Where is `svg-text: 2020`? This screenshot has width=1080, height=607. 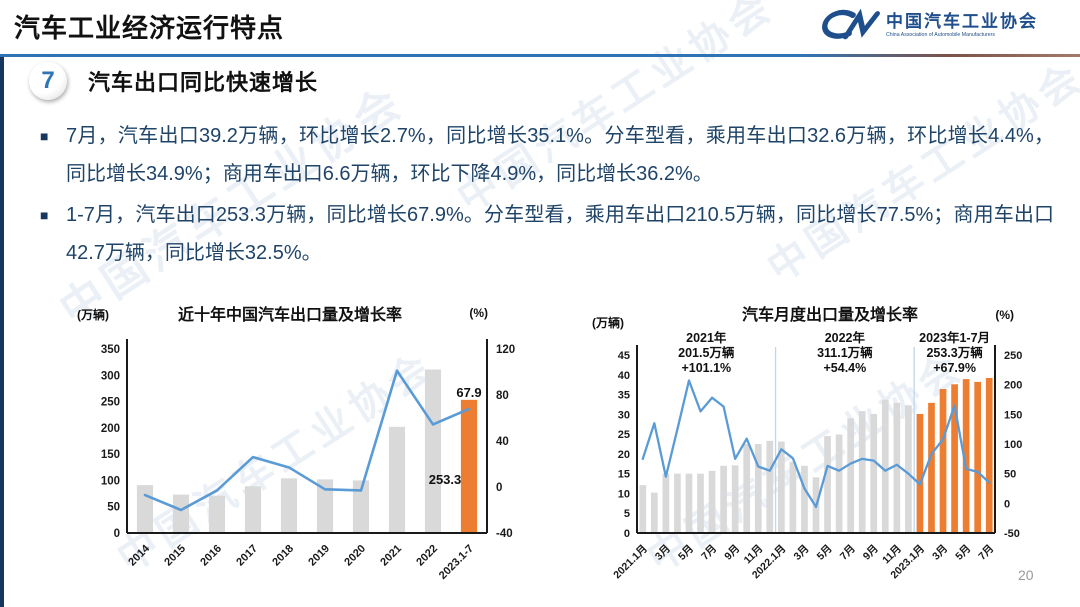 svg-text: 2020 is located at coordinates (355, 556).